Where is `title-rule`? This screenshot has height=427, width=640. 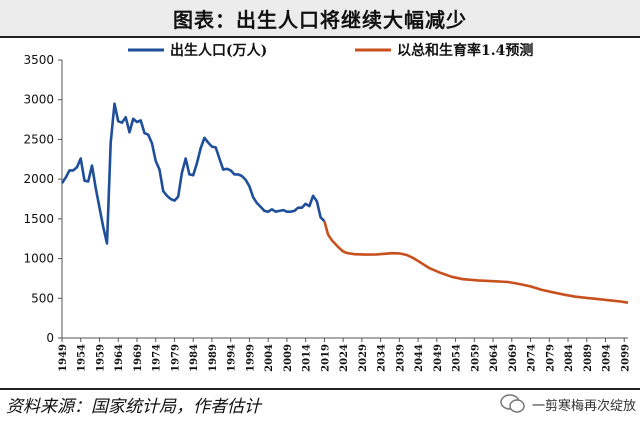
title-rule is located at coordinates (320, 37).